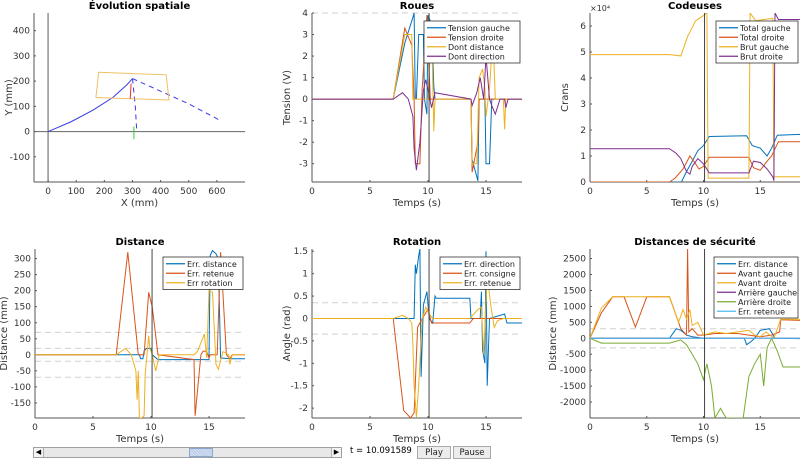  What do you see at coordinates (573, 371) in the screenshot?
I see `y-tick-label: -1000` at bounding box center [573, 371].